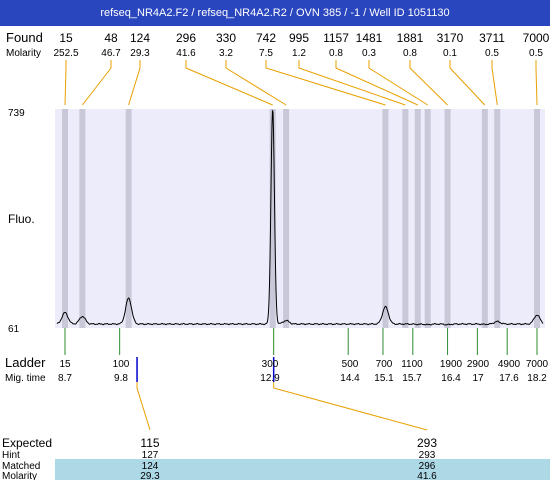 This screenshot has width=550, height=480. Describe the element at coordinates (427, 455) in the screenshot. I see `hint-value: 293` at that location.